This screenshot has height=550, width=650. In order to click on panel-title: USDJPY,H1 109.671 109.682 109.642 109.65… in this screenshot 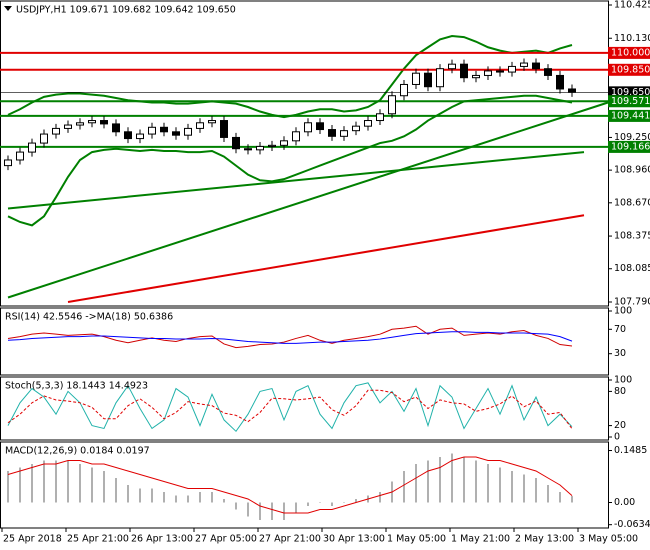, I will do `click(126, 10)`.